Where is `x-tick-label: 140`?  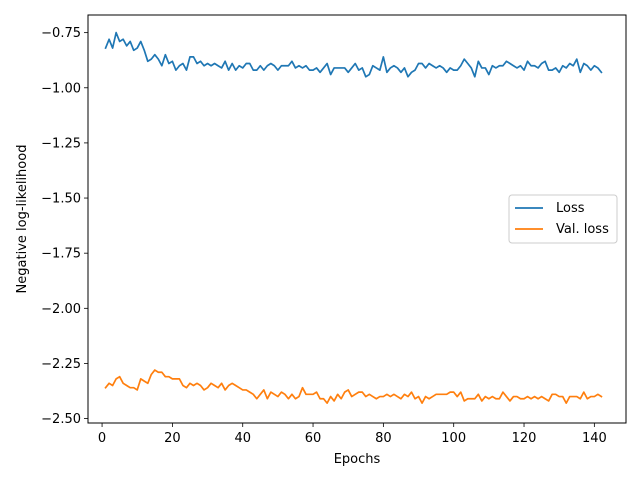
x-tick-label: 140 is located at coordinates (594, 438).